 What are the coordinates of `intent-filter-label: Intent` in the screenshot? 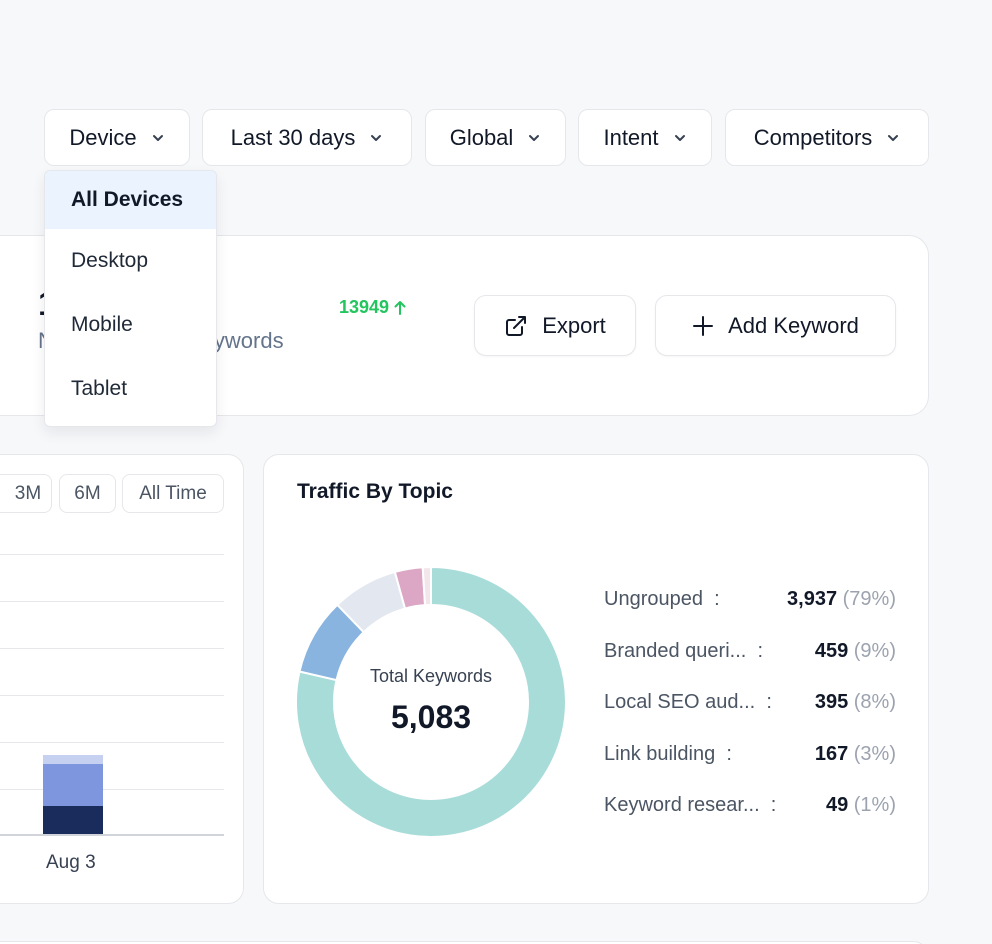 It's located at (631, 137).